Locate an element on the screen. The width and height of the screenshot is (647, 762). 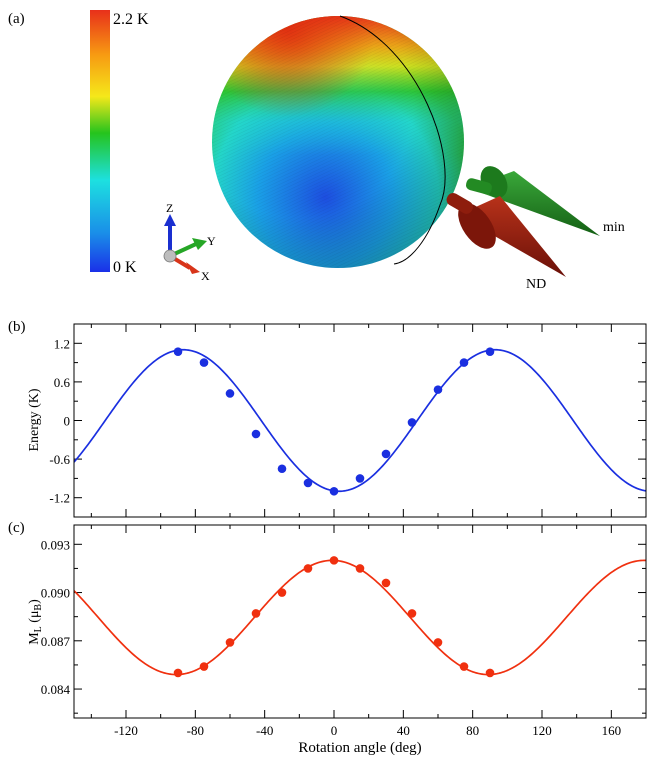
energy-data-points is located at coordinates (334, 421).